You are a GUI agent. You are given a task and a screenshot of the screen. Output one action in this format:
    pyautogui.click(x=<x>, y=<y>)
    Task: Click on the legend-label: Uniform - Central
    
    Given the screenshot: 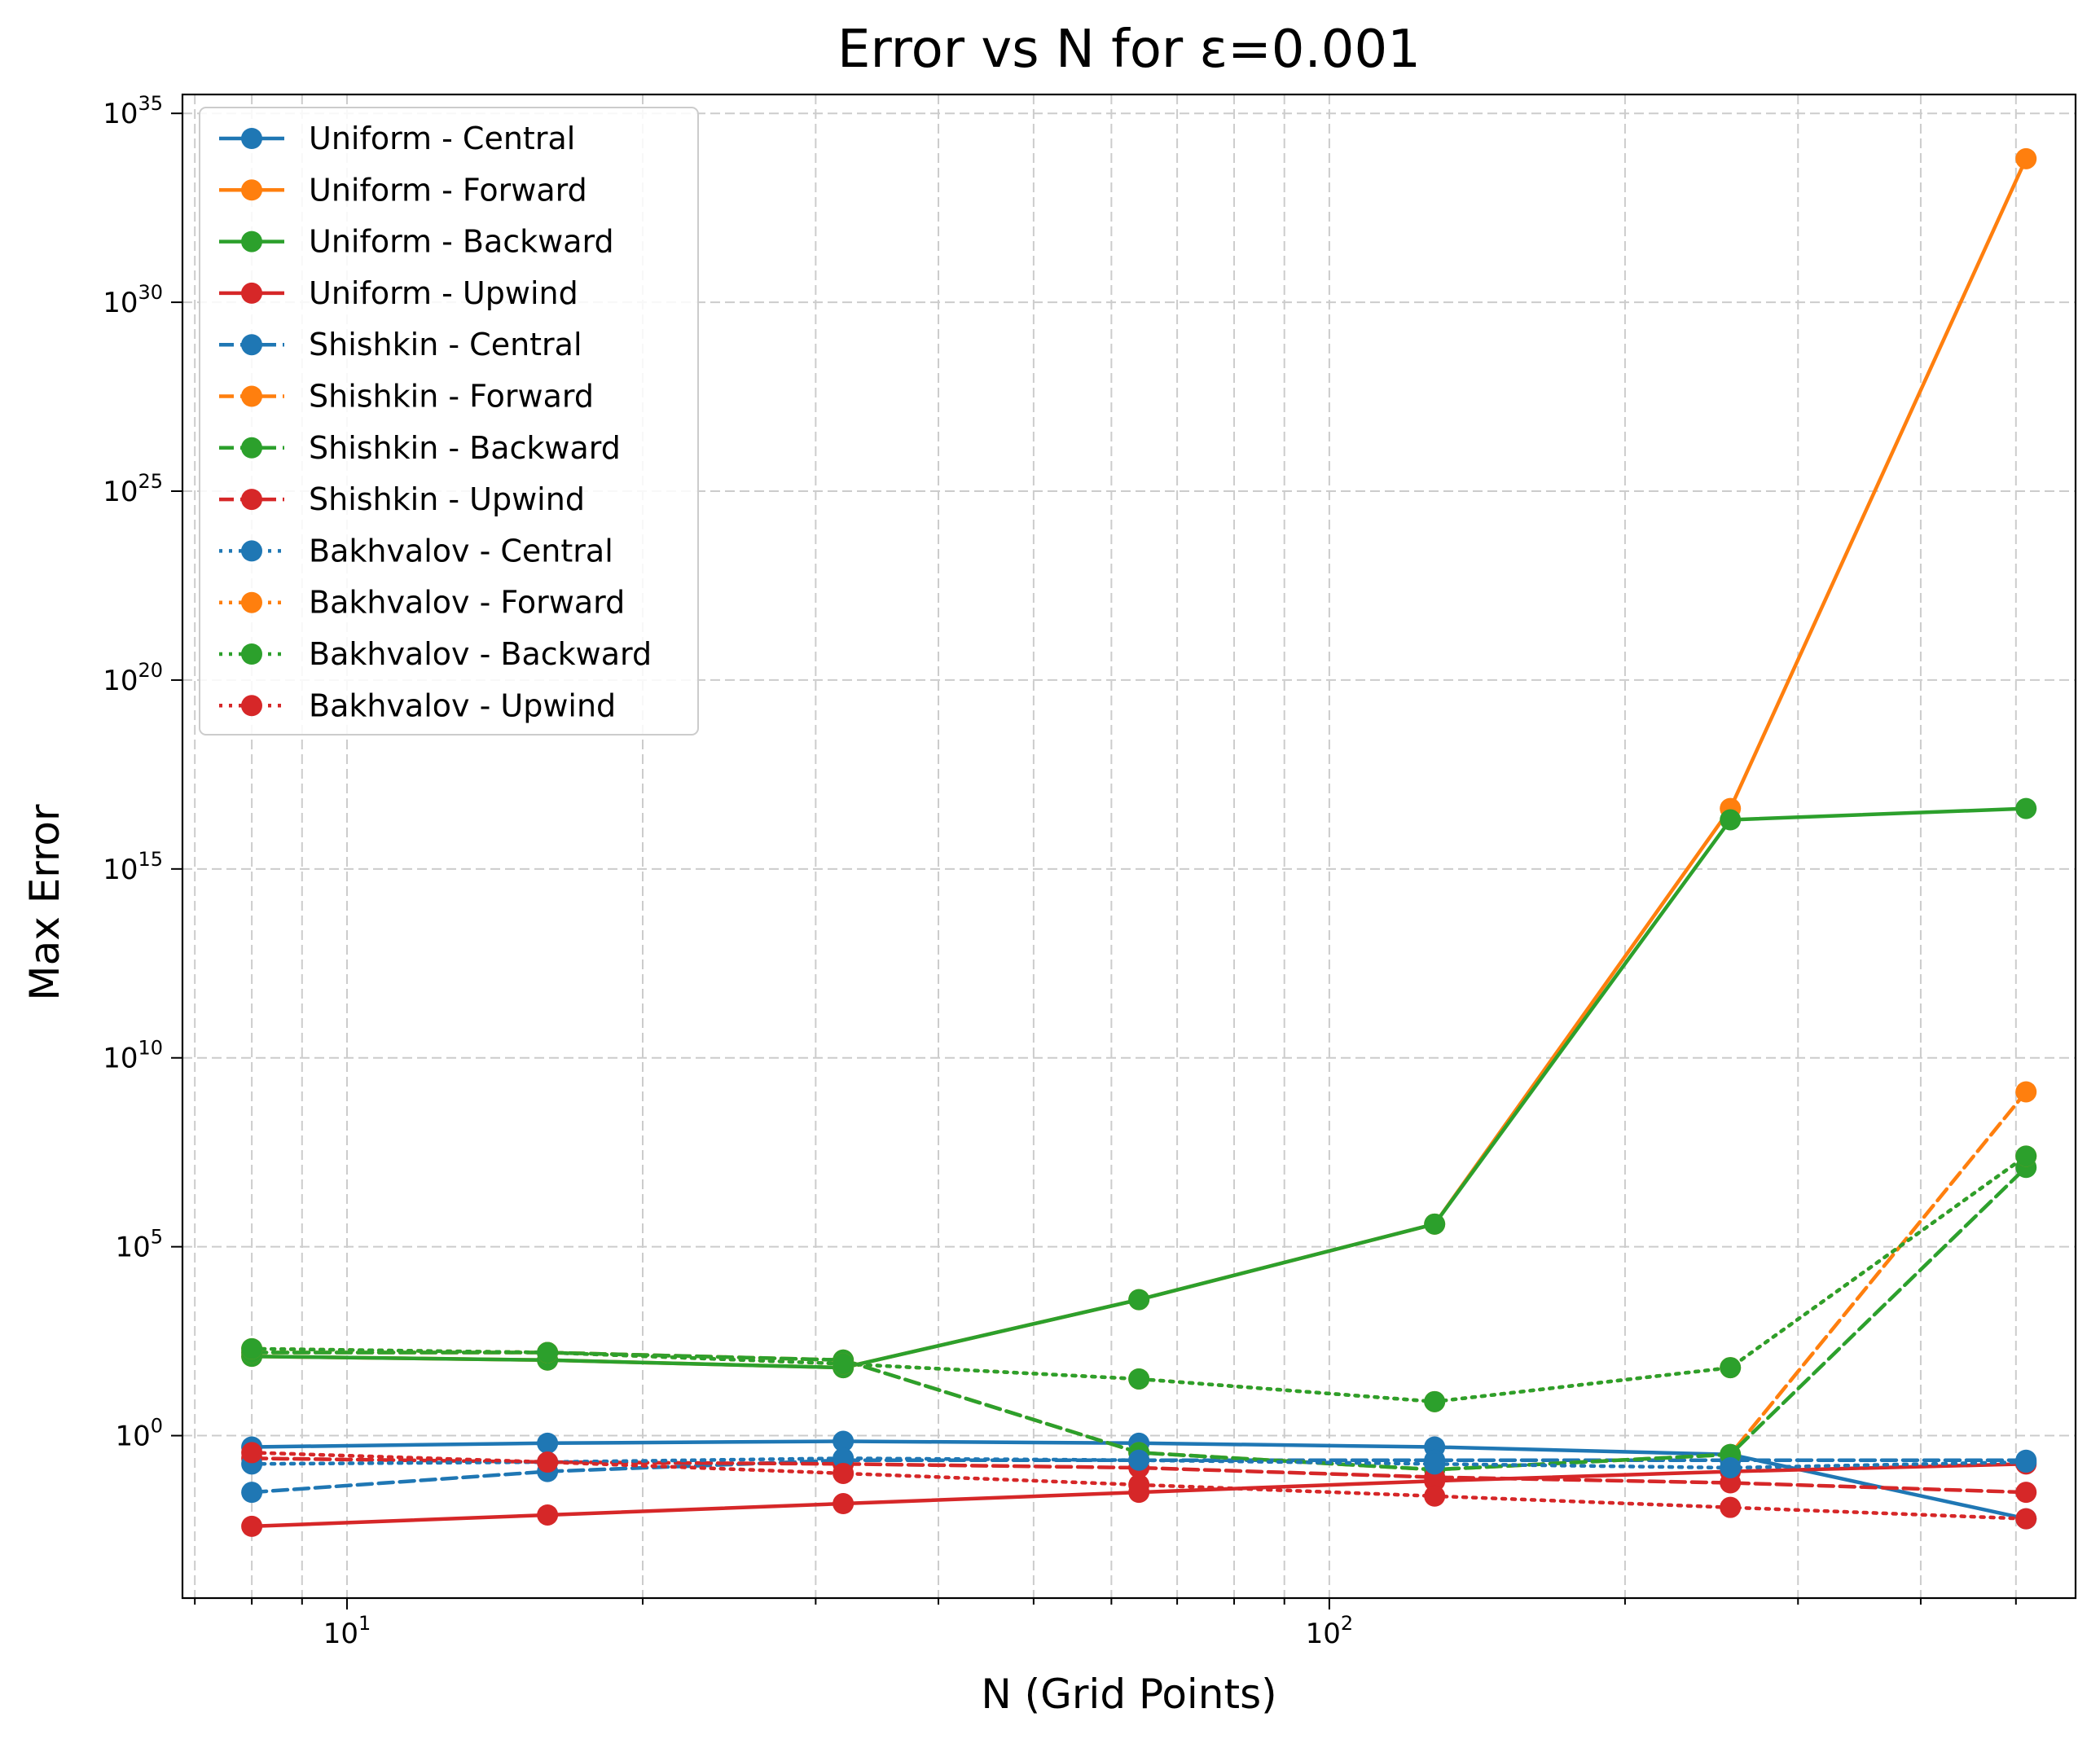 What is the action you would take?
    pyautogui.click(x=442, y=138)
    